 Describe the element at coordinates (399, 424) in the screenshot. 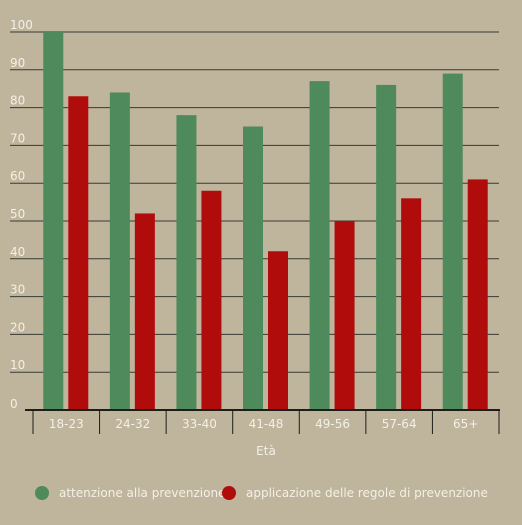

I see `x-tick-label: 57-64` at that location.